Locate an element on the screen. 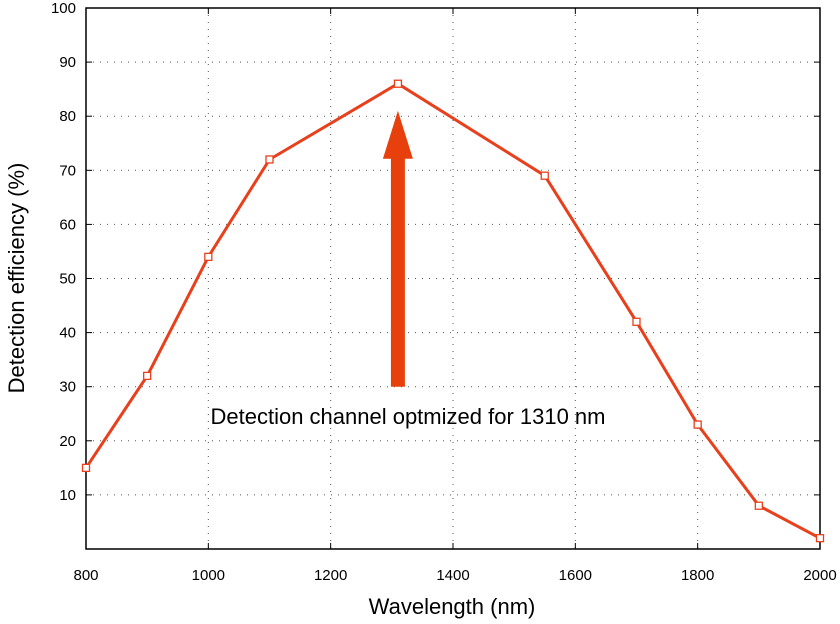  y-tick-label: 80 is located at coordinates (67, 116).